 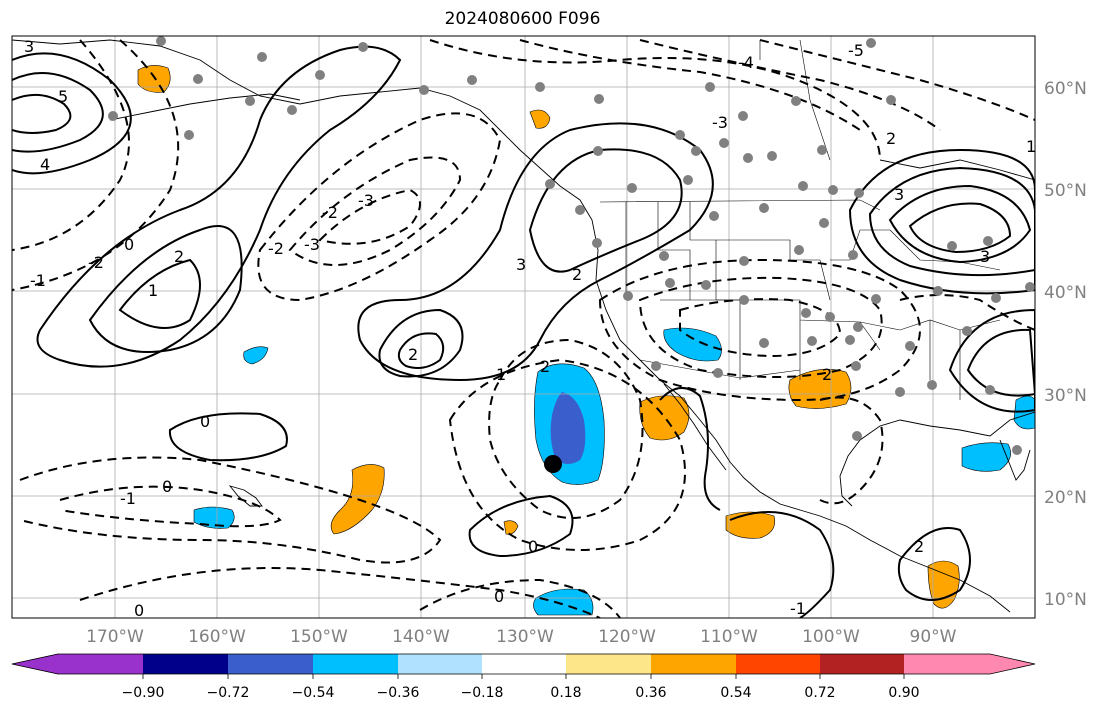 What do you see at coordinates (750, 525) in the screenshot?
I see `shading-orange-mexico` at bounding box center [750, 525].